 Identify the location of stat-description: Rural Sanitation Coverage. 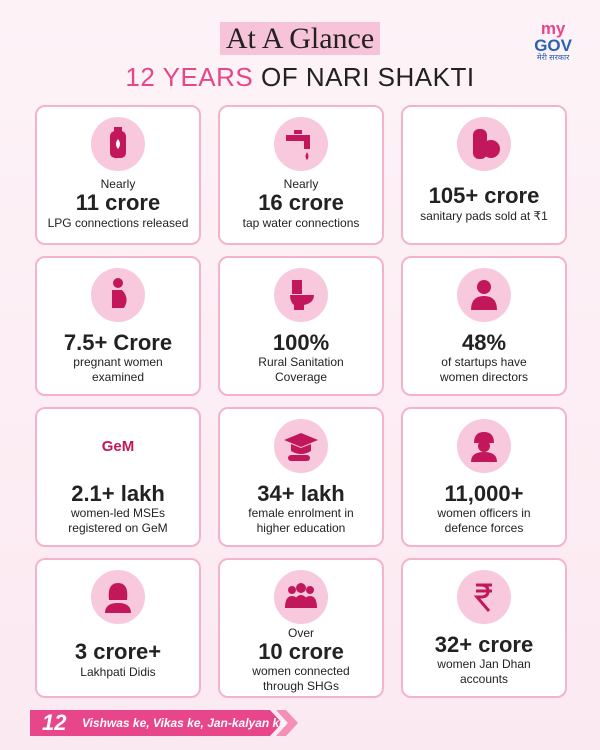
(301, 370).